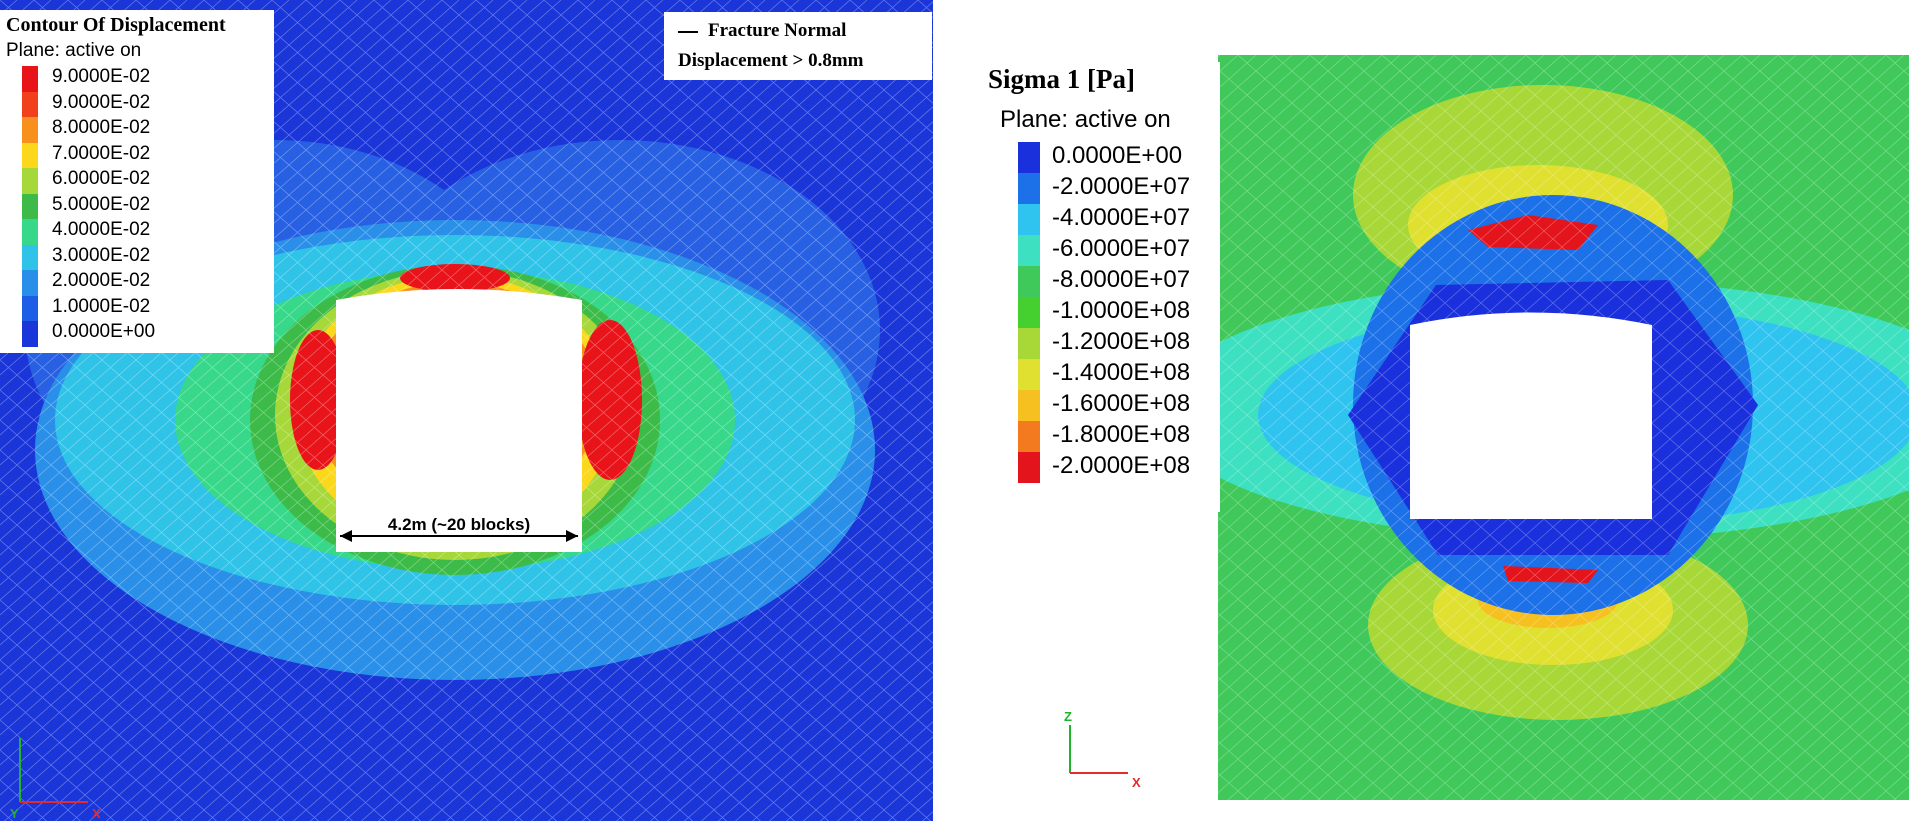 The height and width of the screenshot is (830, 1909). What do you see at coordinates (101, 178) in the screenshot?
I see `legend-level-label: 6.0000E-02` at bounding box center [101, 178].